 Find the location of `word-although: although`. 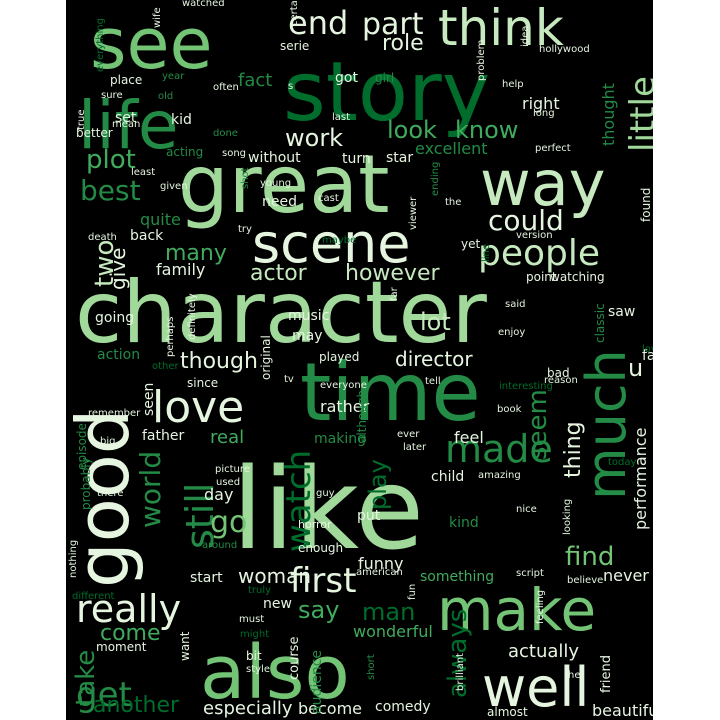

word-although: although is located at coordinates (362, 416).